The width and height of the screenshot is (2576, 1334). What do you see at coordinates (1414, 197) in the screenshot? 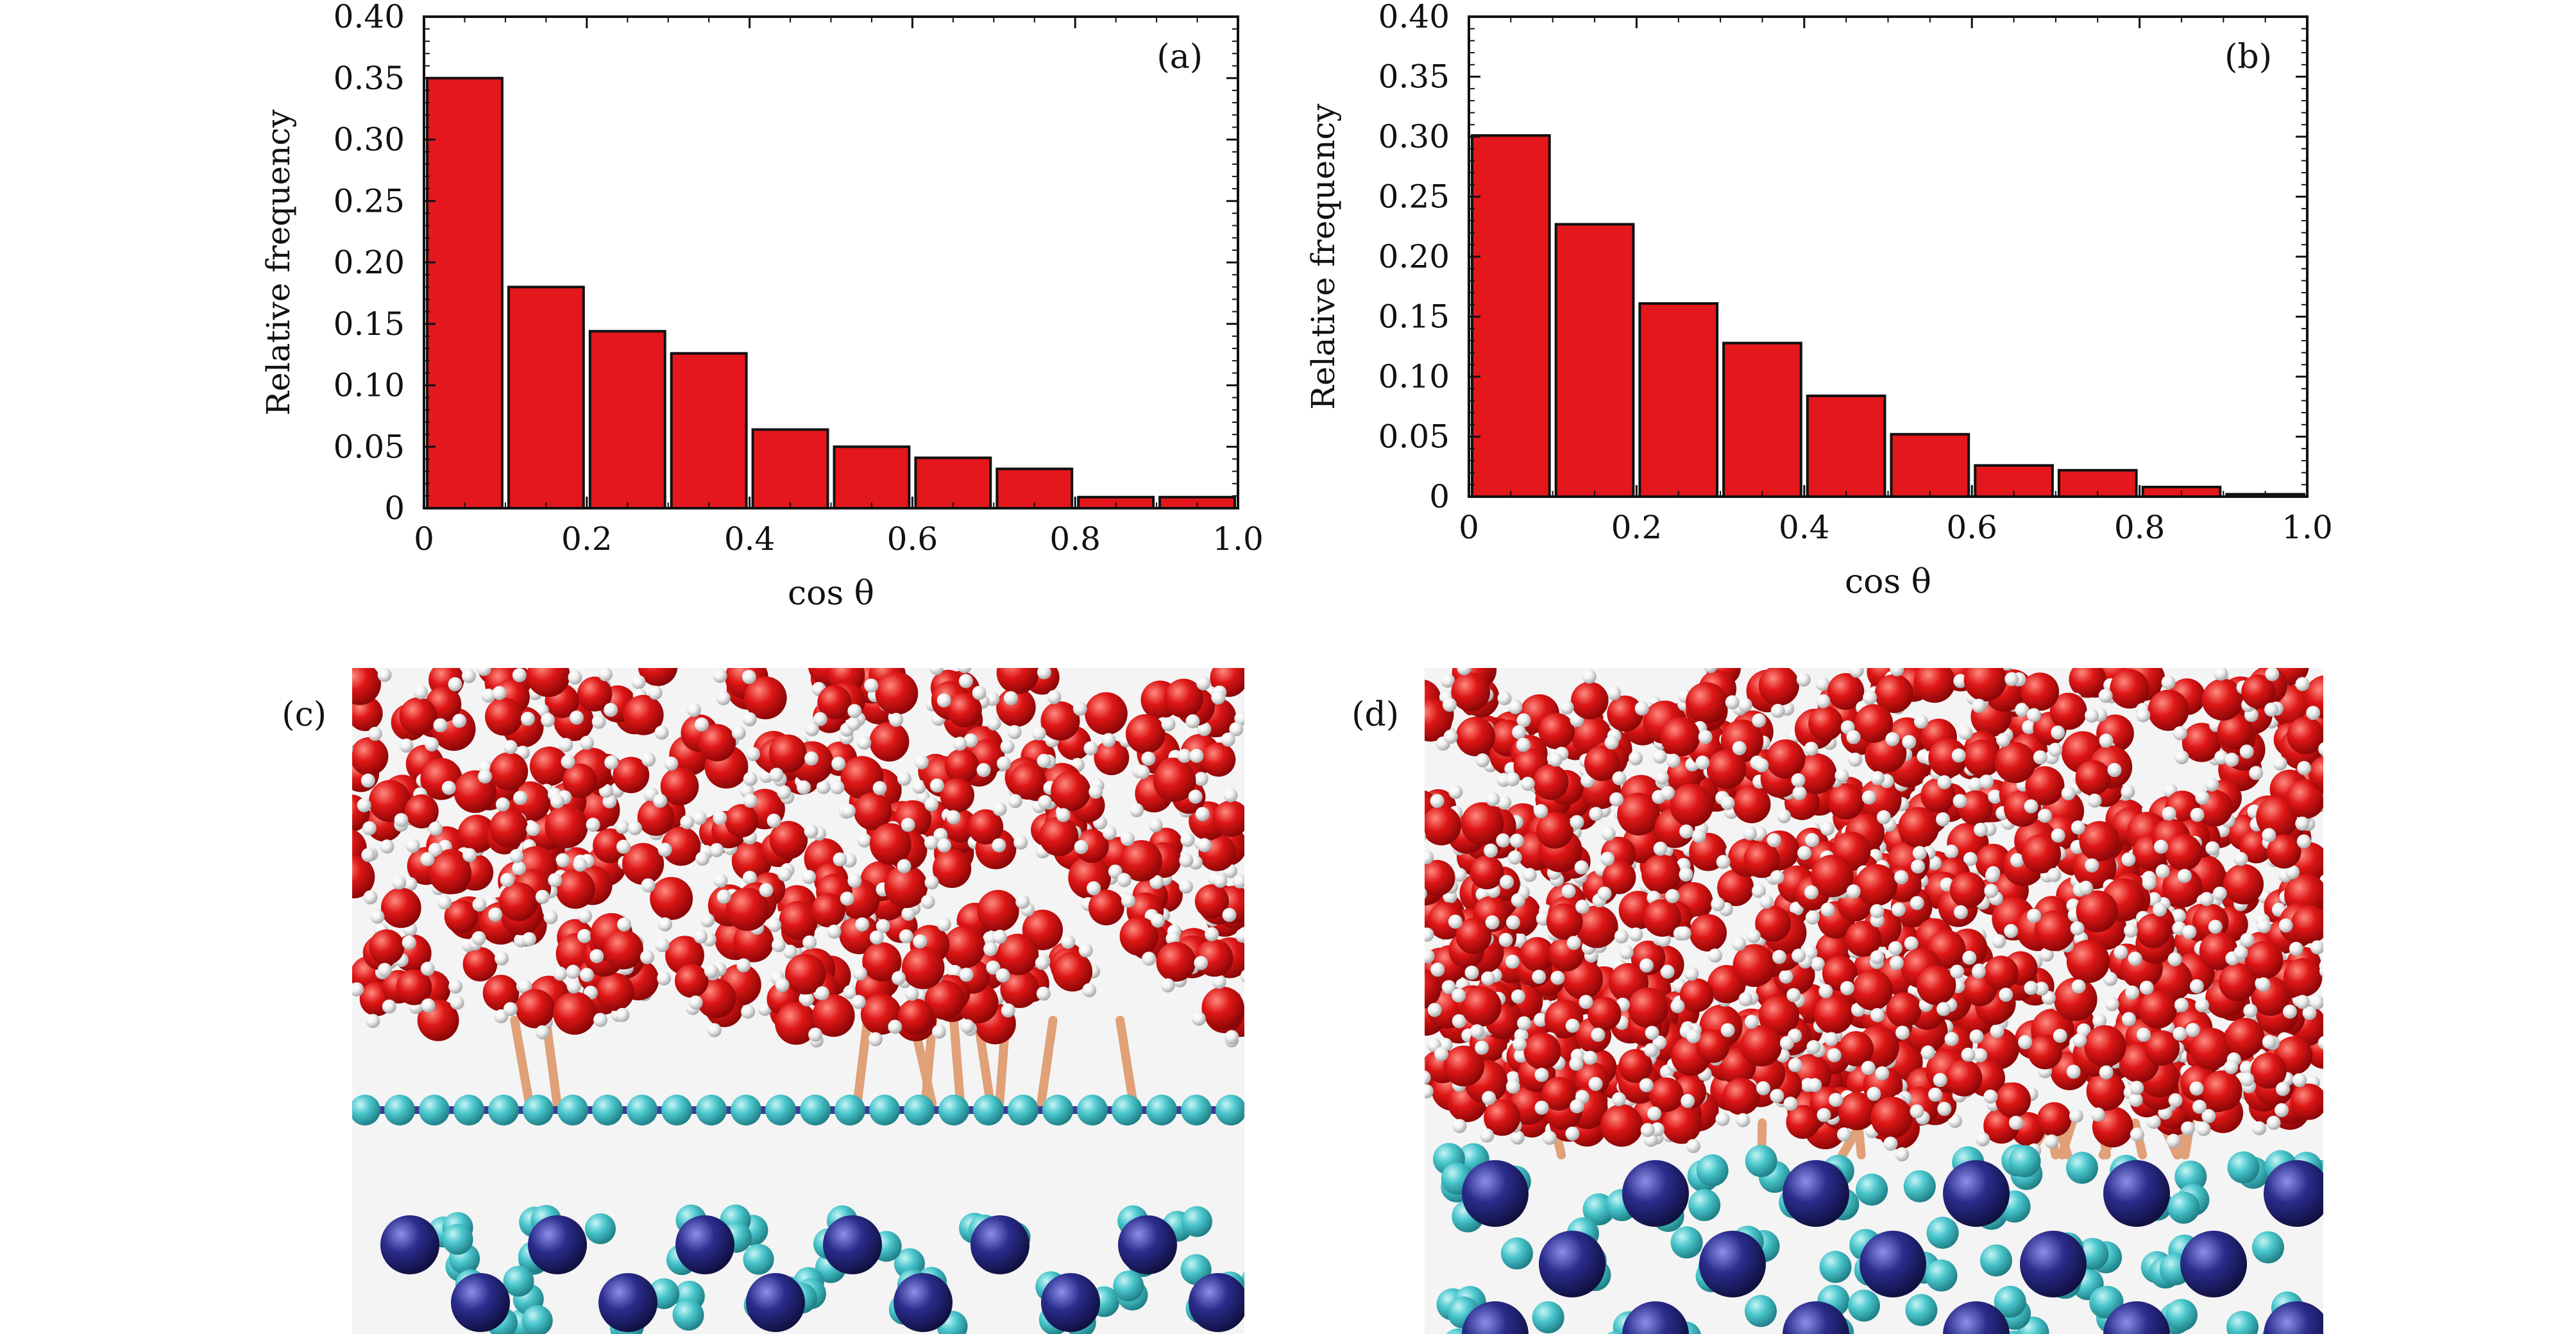
I see `y-tick-label: 0.25` at bounding box center [1414, 197].